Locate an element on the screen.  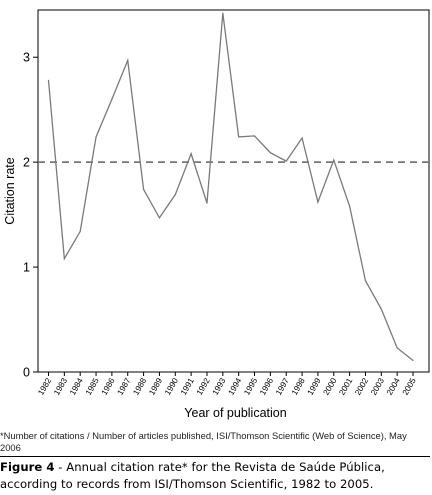
x-tick-label-1997: 1997 is located at coordinates (282, 386).